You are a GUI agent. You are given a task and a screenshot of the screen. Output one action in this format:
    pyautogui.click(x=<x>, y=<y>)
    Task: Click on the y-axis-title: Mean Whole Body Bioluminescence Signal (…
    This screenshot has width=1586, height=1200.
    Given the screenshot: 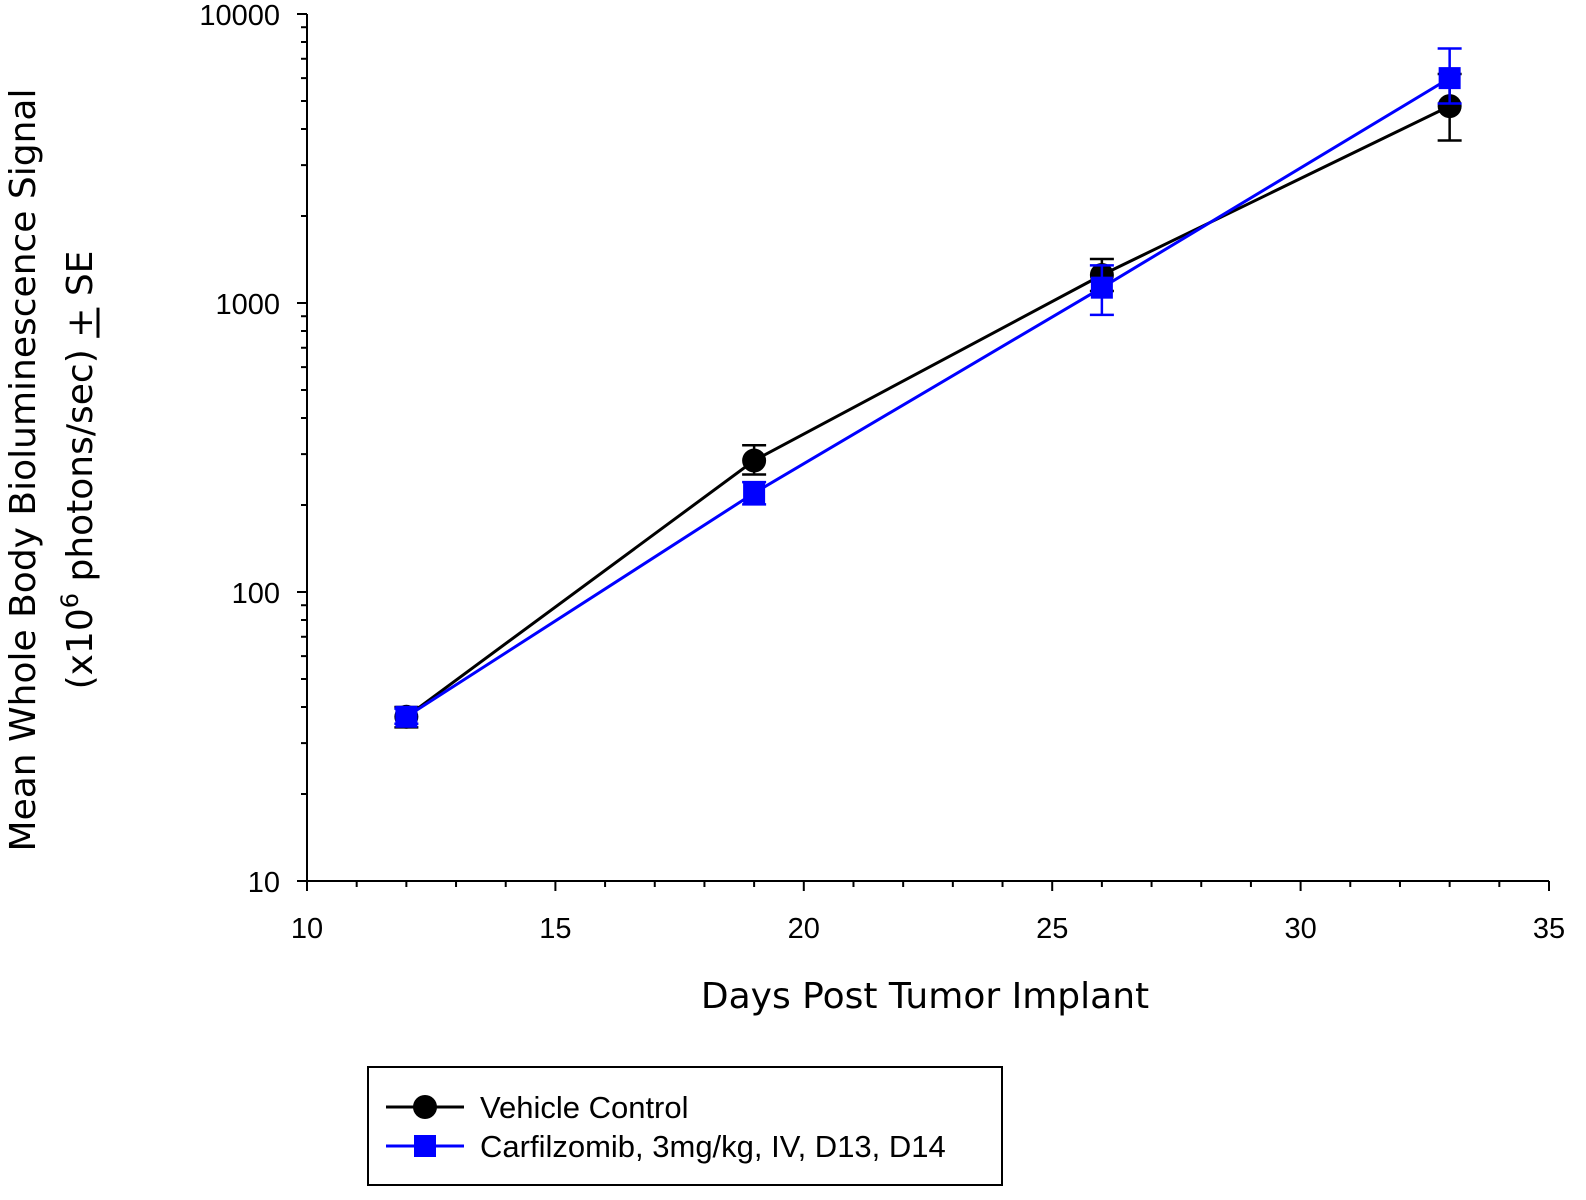 What is the action you would take?
    pyautogui.click(x=52, y=470)
    